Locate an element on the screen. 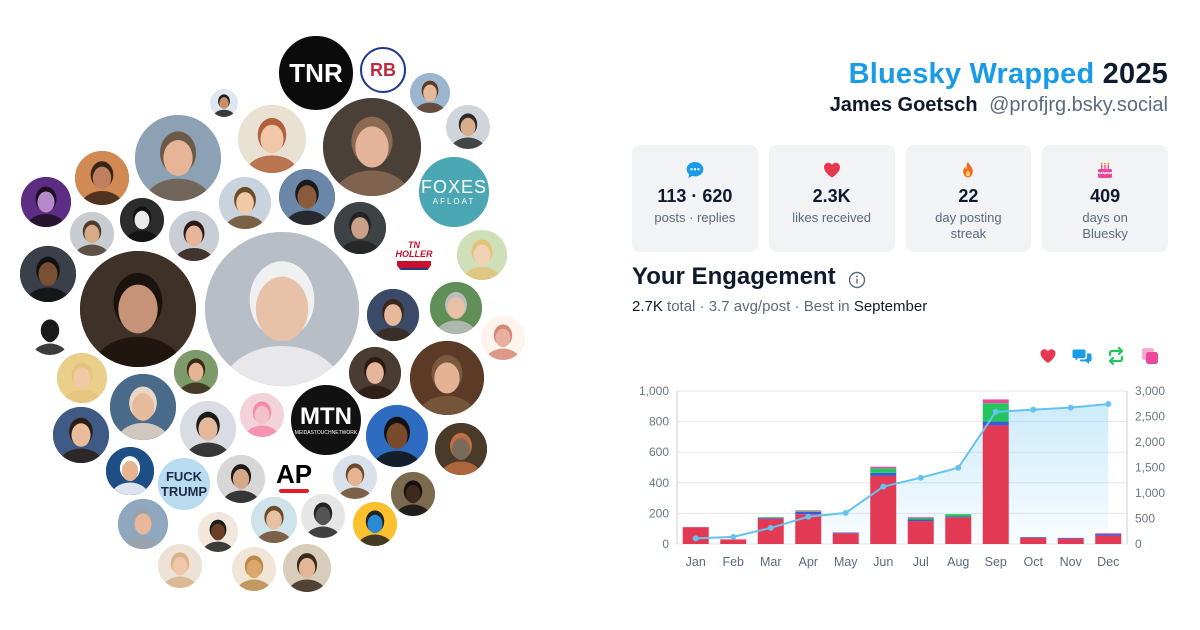 Image resolution: width=1200 pixels, height=630 pixels. ap-red-swoosh is located at coordinates (294, 491).